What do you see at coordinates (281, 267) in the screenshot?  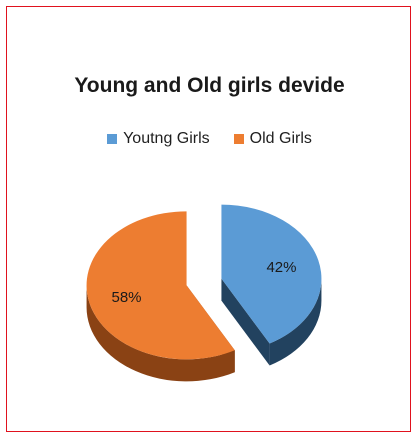 I see `pie-data-label-0: 42%` at bounding box center [281, 267].